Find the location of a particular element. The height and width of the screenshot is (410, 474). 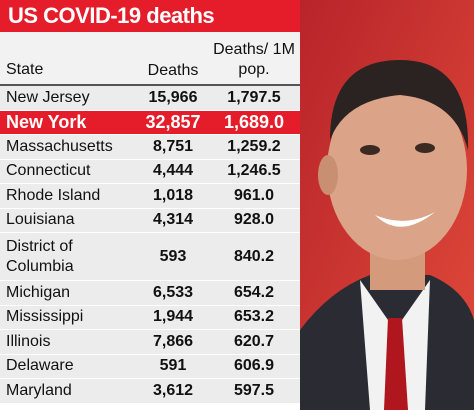

table-cell: 653.2 is located at coordinates (254, 317).